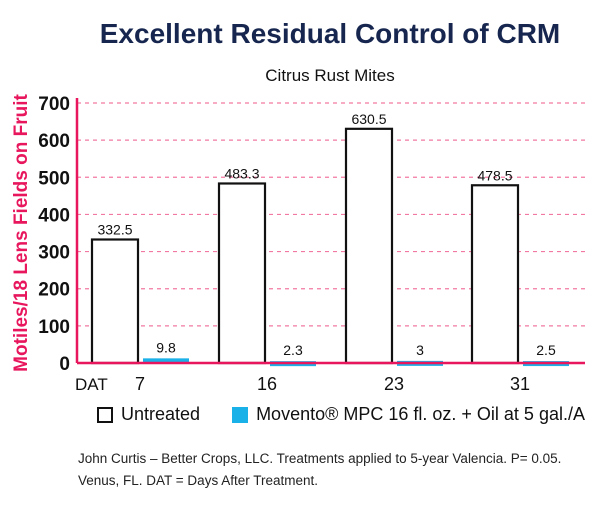  What do you see at coordinates (420, 350) in the screenshot?
I see `data-label: 3` at bounding box center [420, 350].